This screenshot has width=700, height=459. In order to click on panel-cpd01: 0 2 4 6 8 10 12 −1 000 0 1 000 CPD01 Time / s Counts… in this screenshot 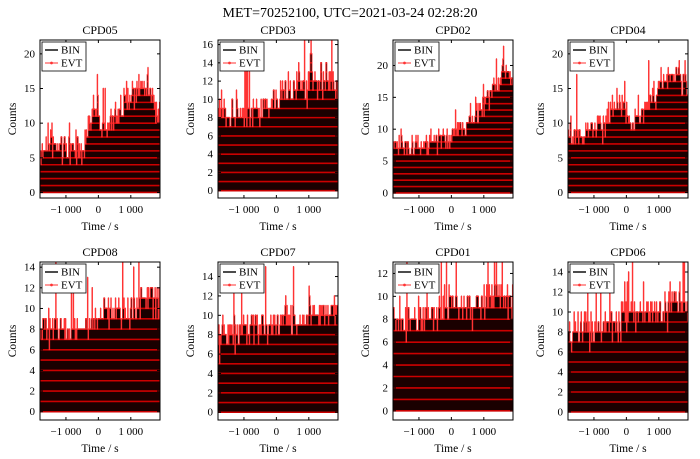, I will do `click(437, 350)`.